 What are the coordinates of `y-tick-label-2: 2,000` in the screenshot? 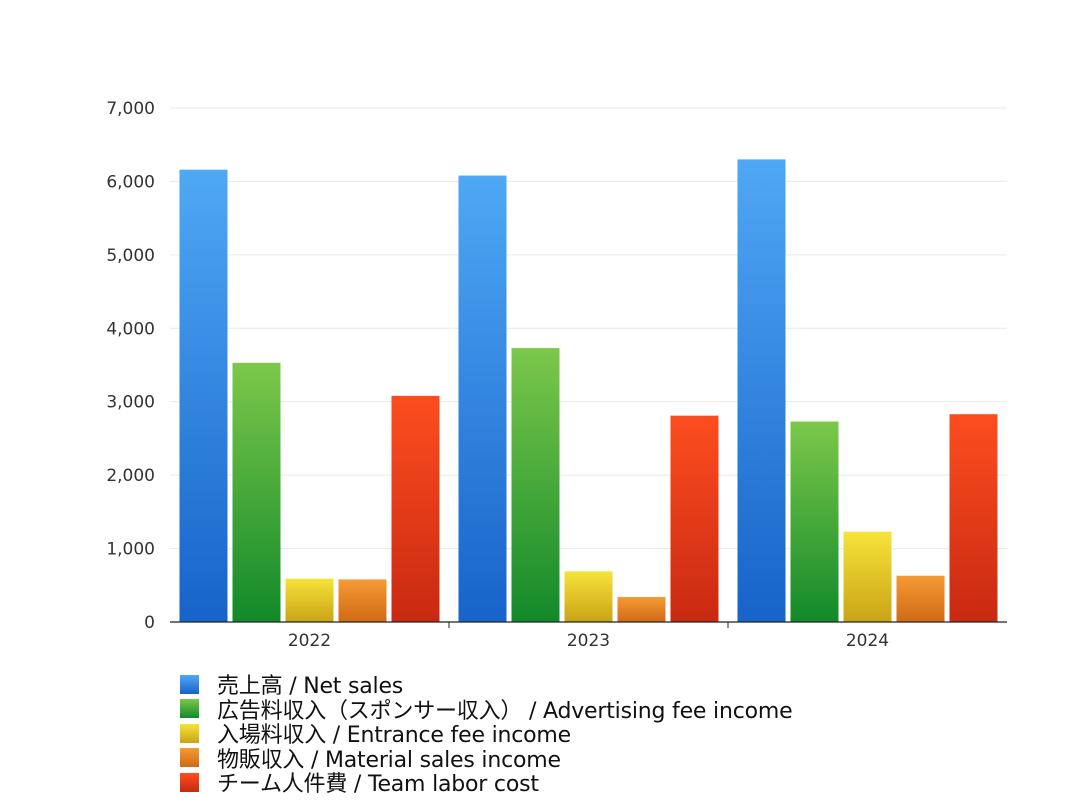 It's located at (130, 476).